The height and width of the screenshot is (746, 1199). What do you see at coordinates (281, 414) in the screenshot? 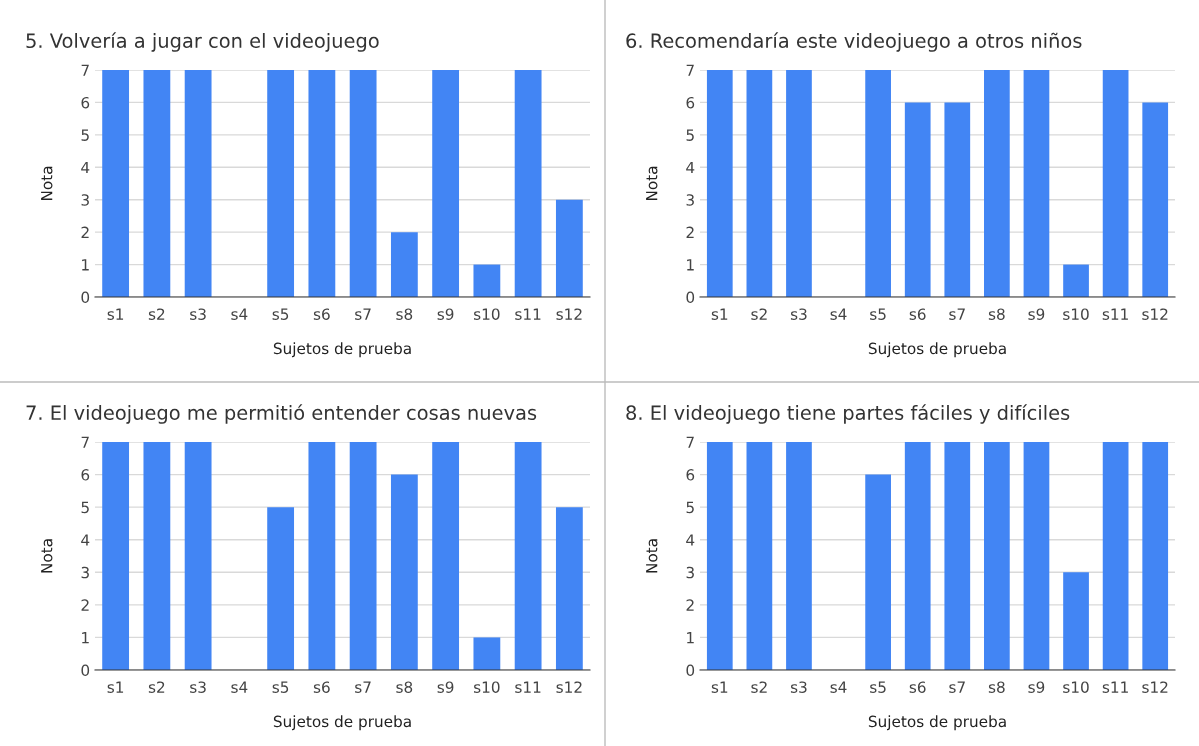
I see `chart-title: 7. El videojuego me permitió entender cosas nuevas` at bounding box center [281, 414].